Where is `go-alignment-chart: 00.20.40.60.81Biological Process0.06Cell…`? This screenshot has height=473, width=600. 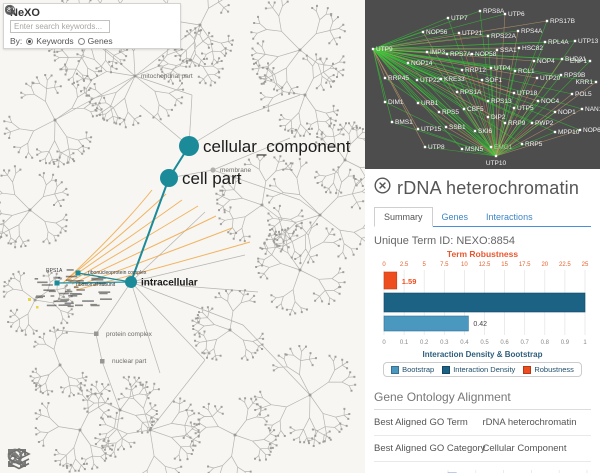
go-alignment-chart: 00.20.40.60.81Biological Process0.06Cell… is located at coordinates (517, 471).